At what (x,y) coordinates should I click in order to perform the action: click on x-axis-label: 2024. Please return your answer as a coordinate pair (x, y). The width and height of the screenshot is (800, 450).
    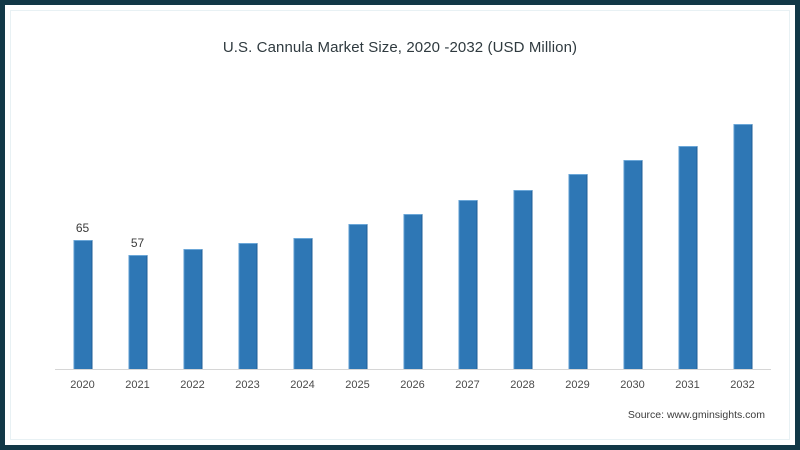
    Looking at the image, I should click on (302, 385).